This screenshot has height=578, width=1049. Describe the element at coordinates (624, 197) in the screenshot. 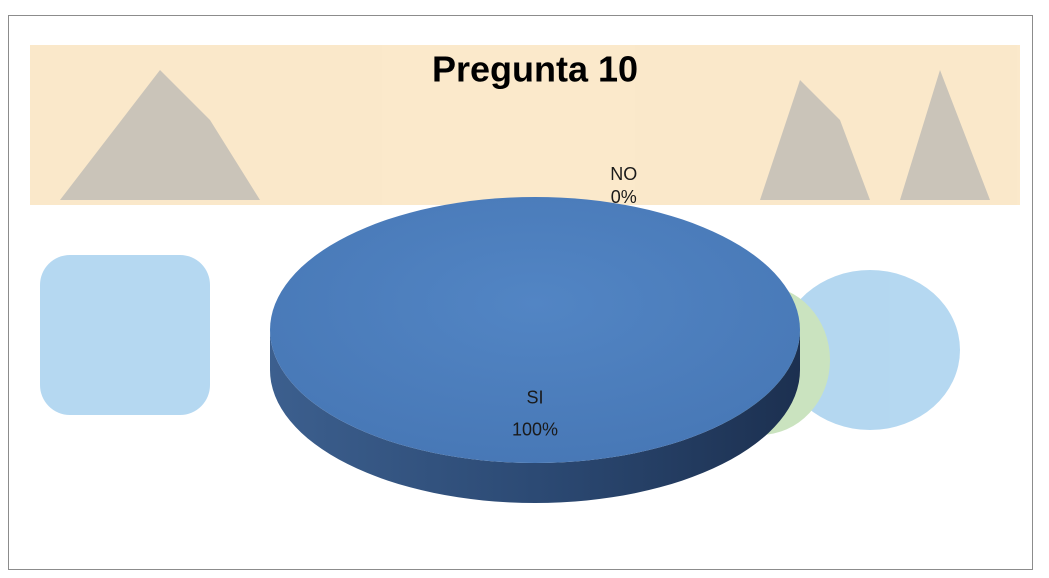

I see `data-label-value: 0%` at that location.